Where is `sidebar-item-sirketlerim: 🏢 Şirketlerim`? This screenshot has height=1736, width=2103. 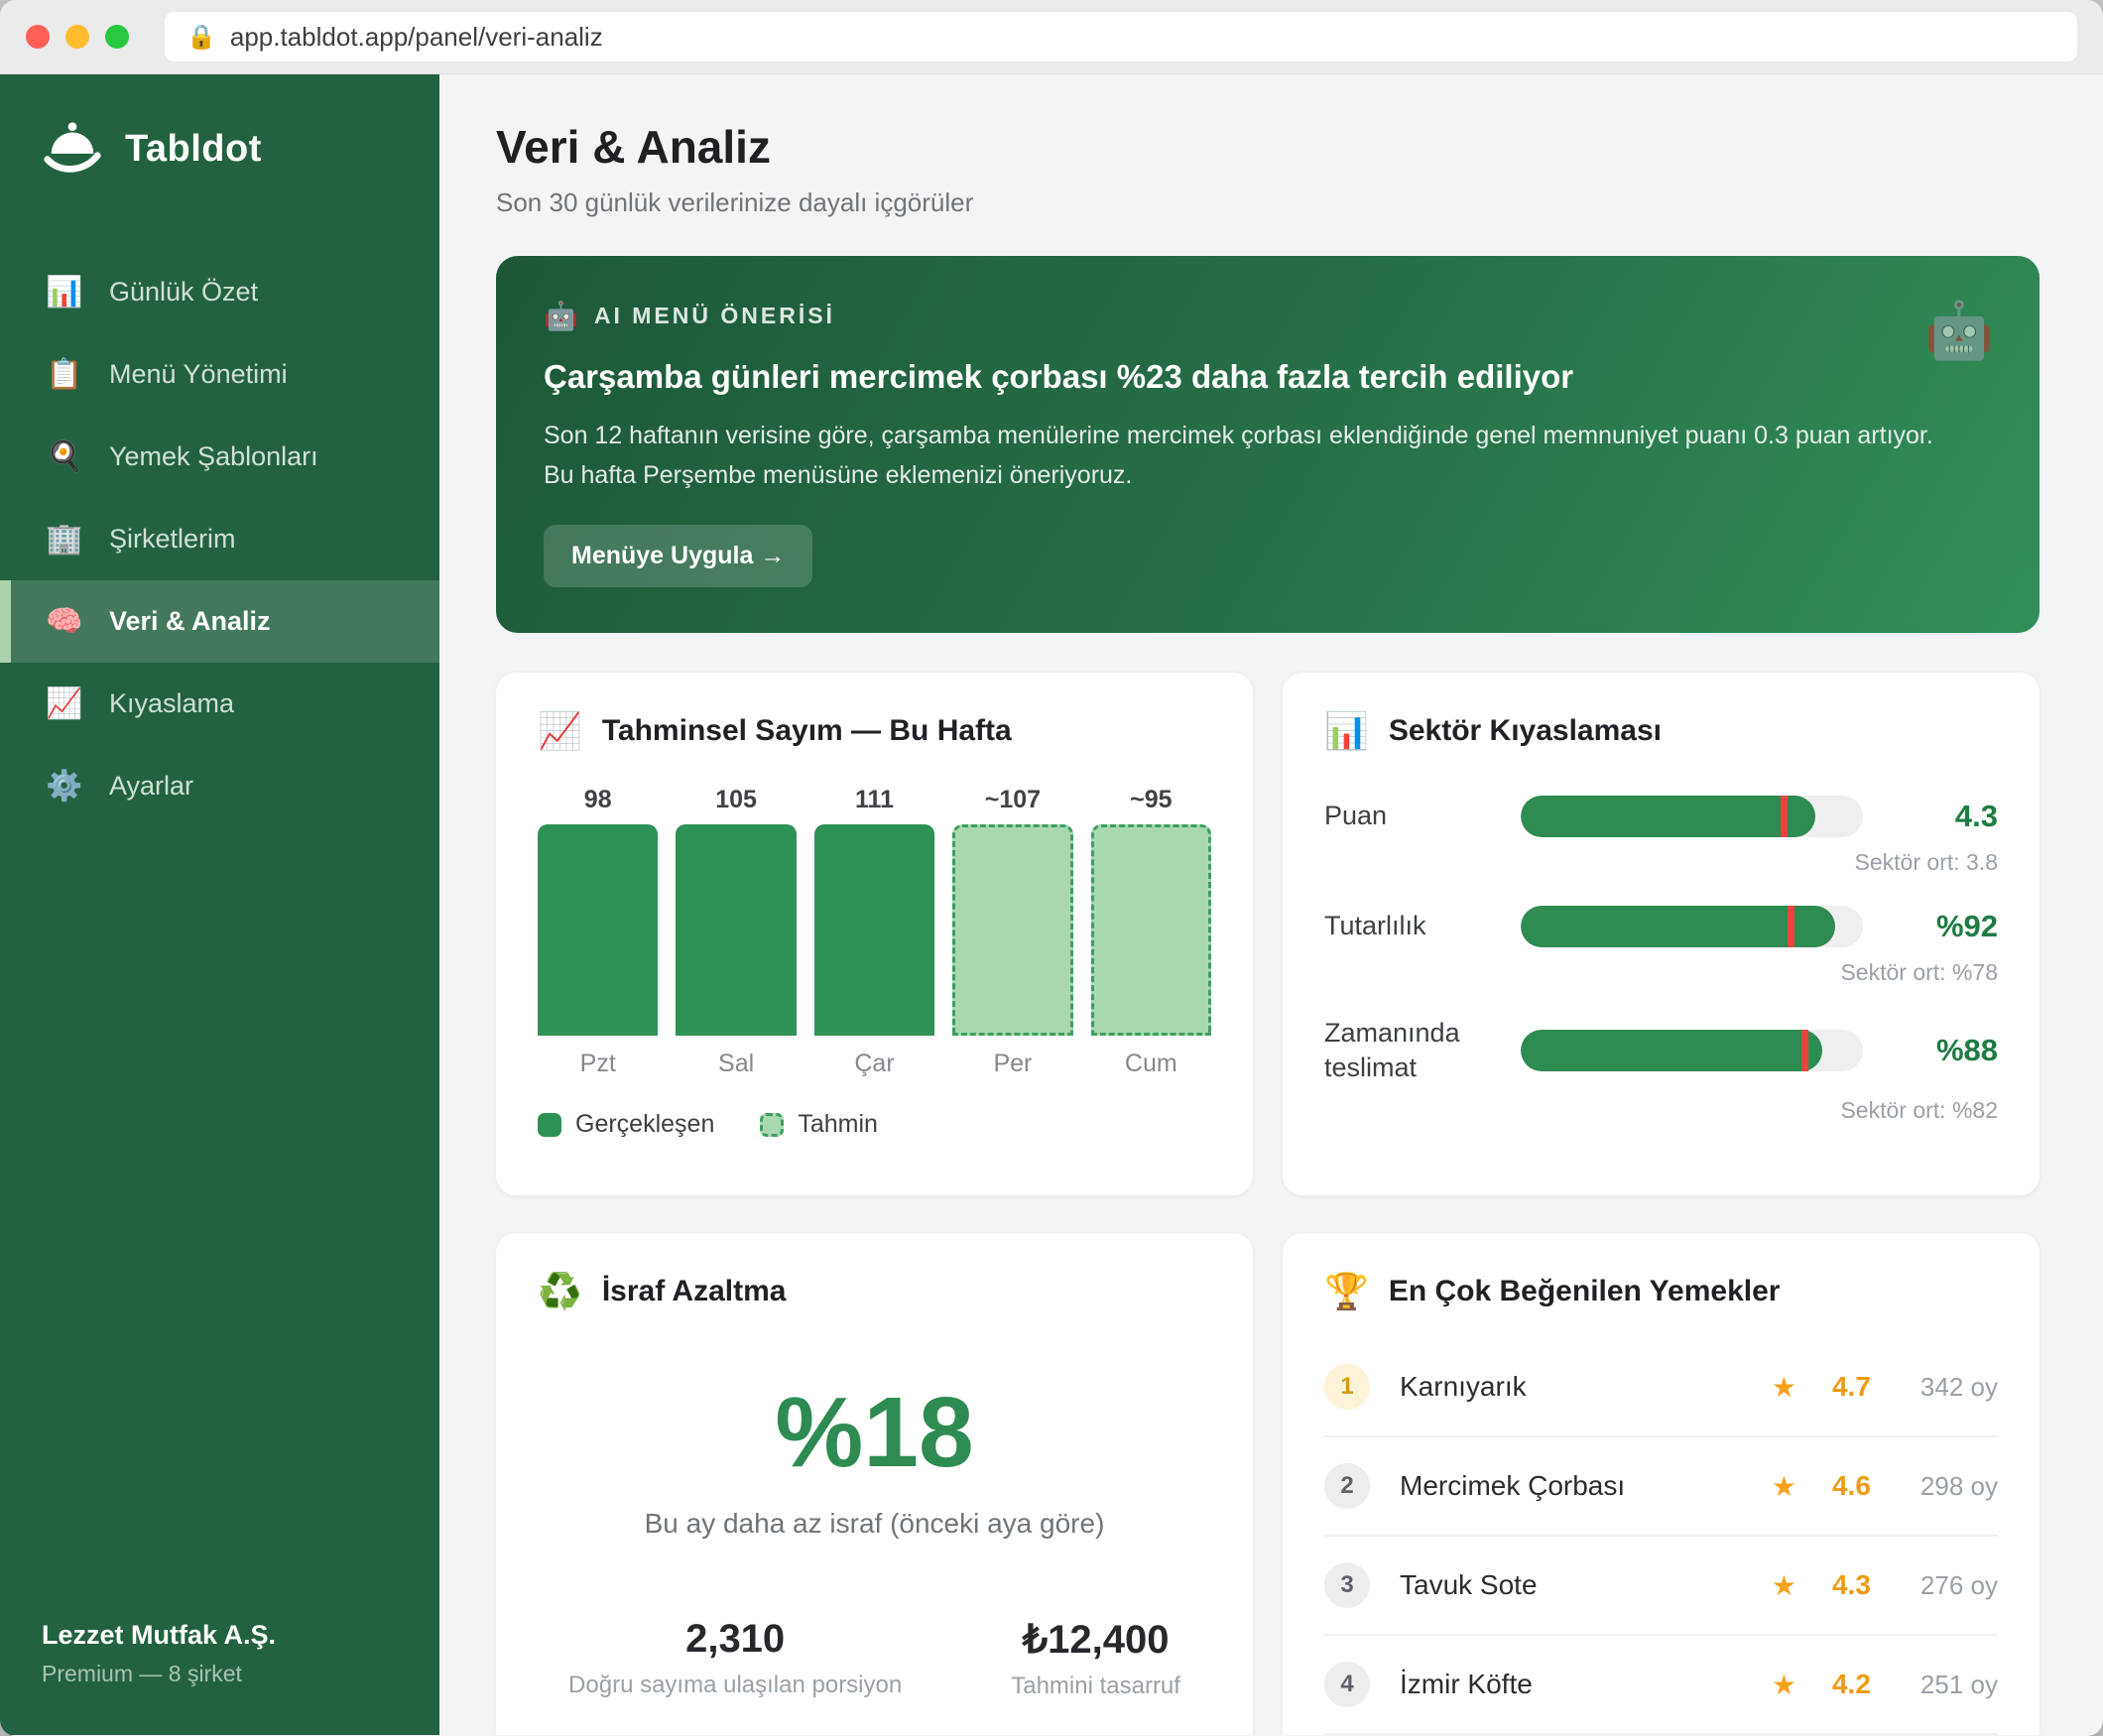 sidebar-item-sirketlerim: 🏢 Şirketlerim is located at coordinates (219, 539).